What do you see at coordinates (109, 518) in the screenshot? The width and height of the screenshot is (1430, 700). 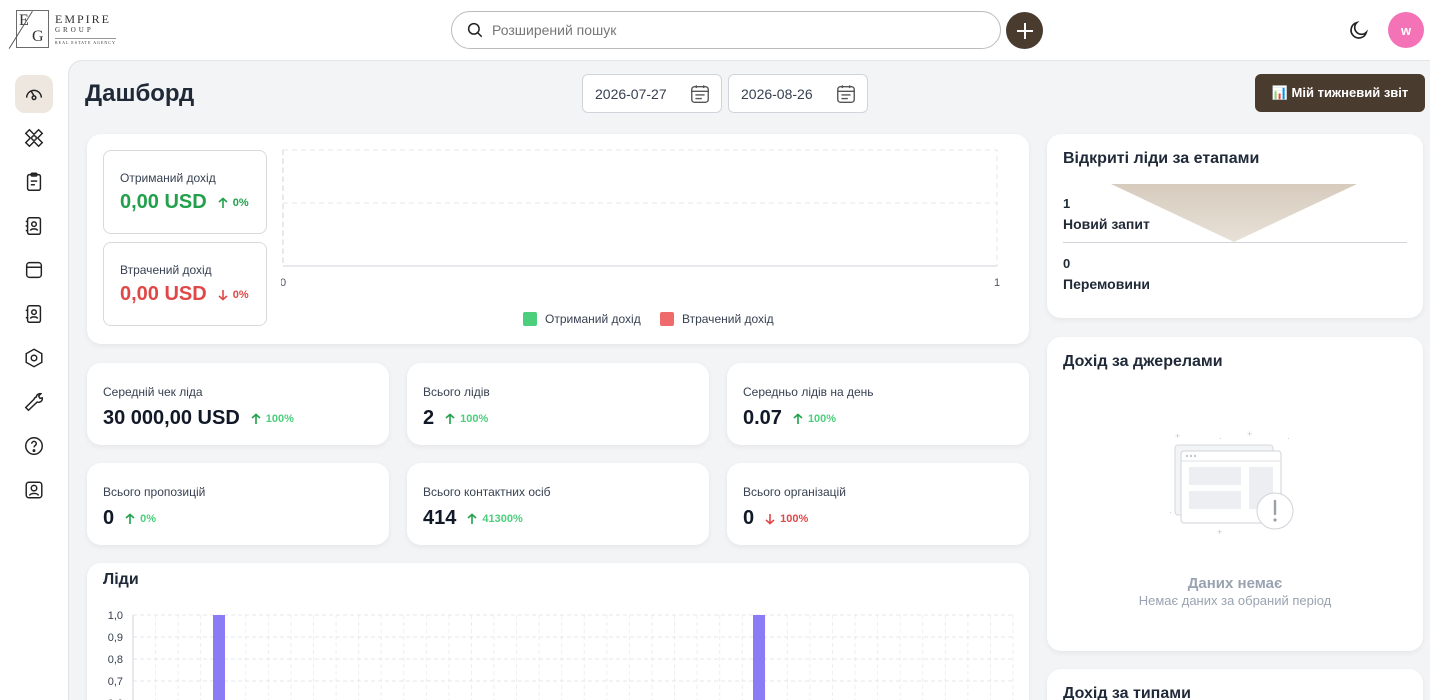 I see `stat-value: 0` at bounding box center [109, 518].